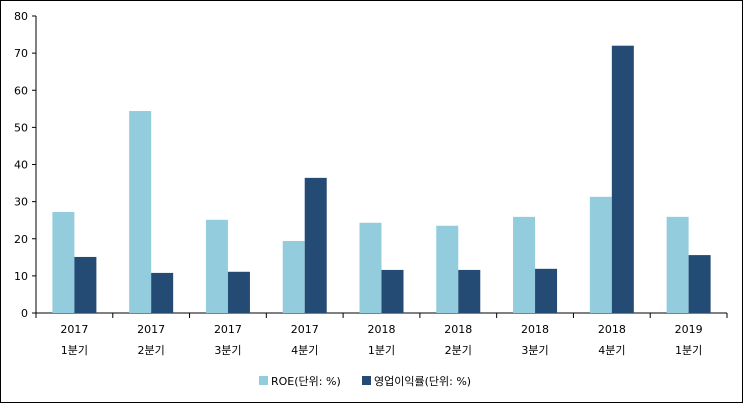  I want to click on y-tick-label: 30, so click(21, 202).